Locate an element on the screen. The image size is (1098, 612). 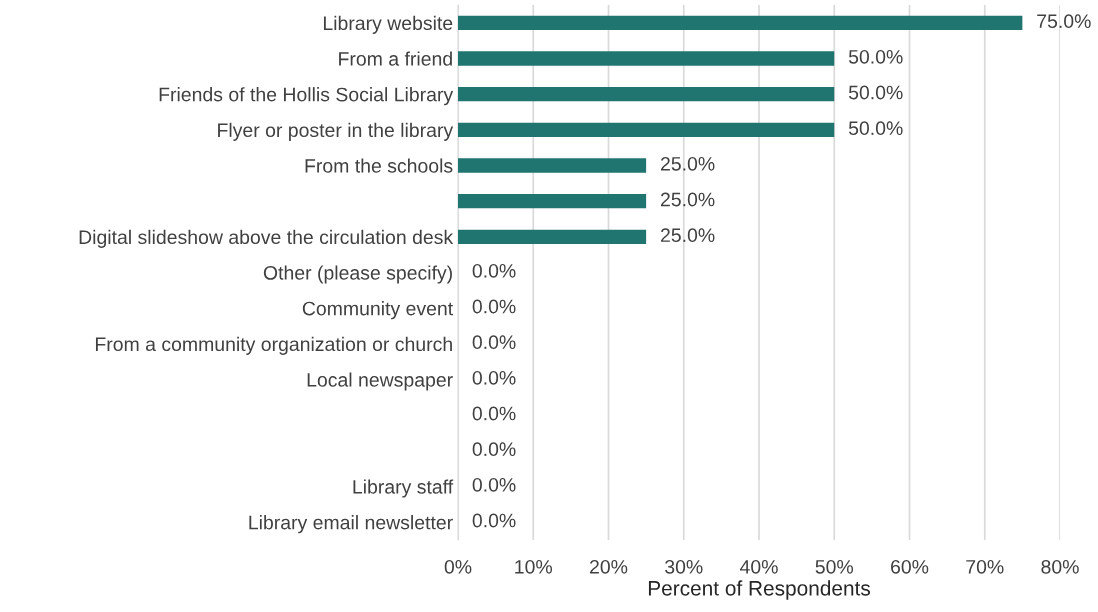
y-tick-label: Community event is located at coordinates (377, 310).